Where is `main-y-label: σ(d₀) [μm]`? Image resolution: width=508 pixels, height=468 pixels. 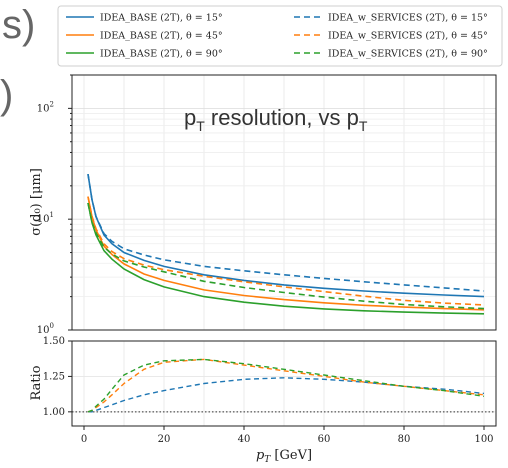
main-y-label: σ(d₀) [μm] is located at coordinates (36, 202).